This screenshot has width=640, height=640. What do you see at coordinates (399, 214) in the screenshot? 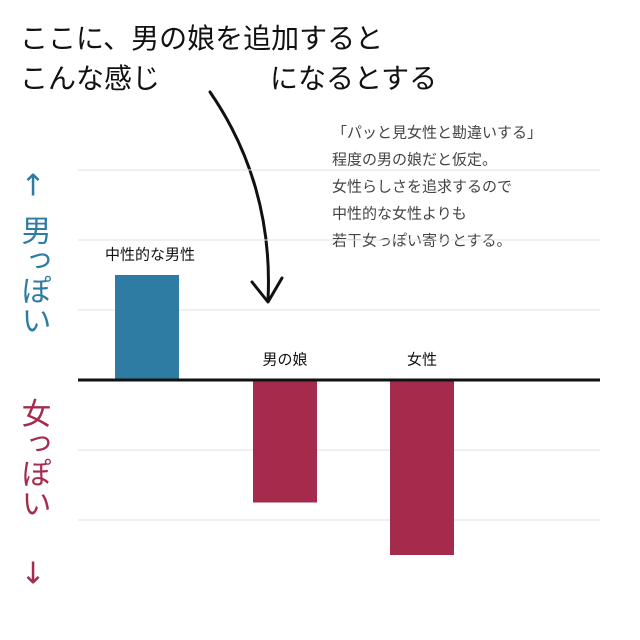
I see `annotation: 中性的な女性よりも` at bounding box center [399, 214].